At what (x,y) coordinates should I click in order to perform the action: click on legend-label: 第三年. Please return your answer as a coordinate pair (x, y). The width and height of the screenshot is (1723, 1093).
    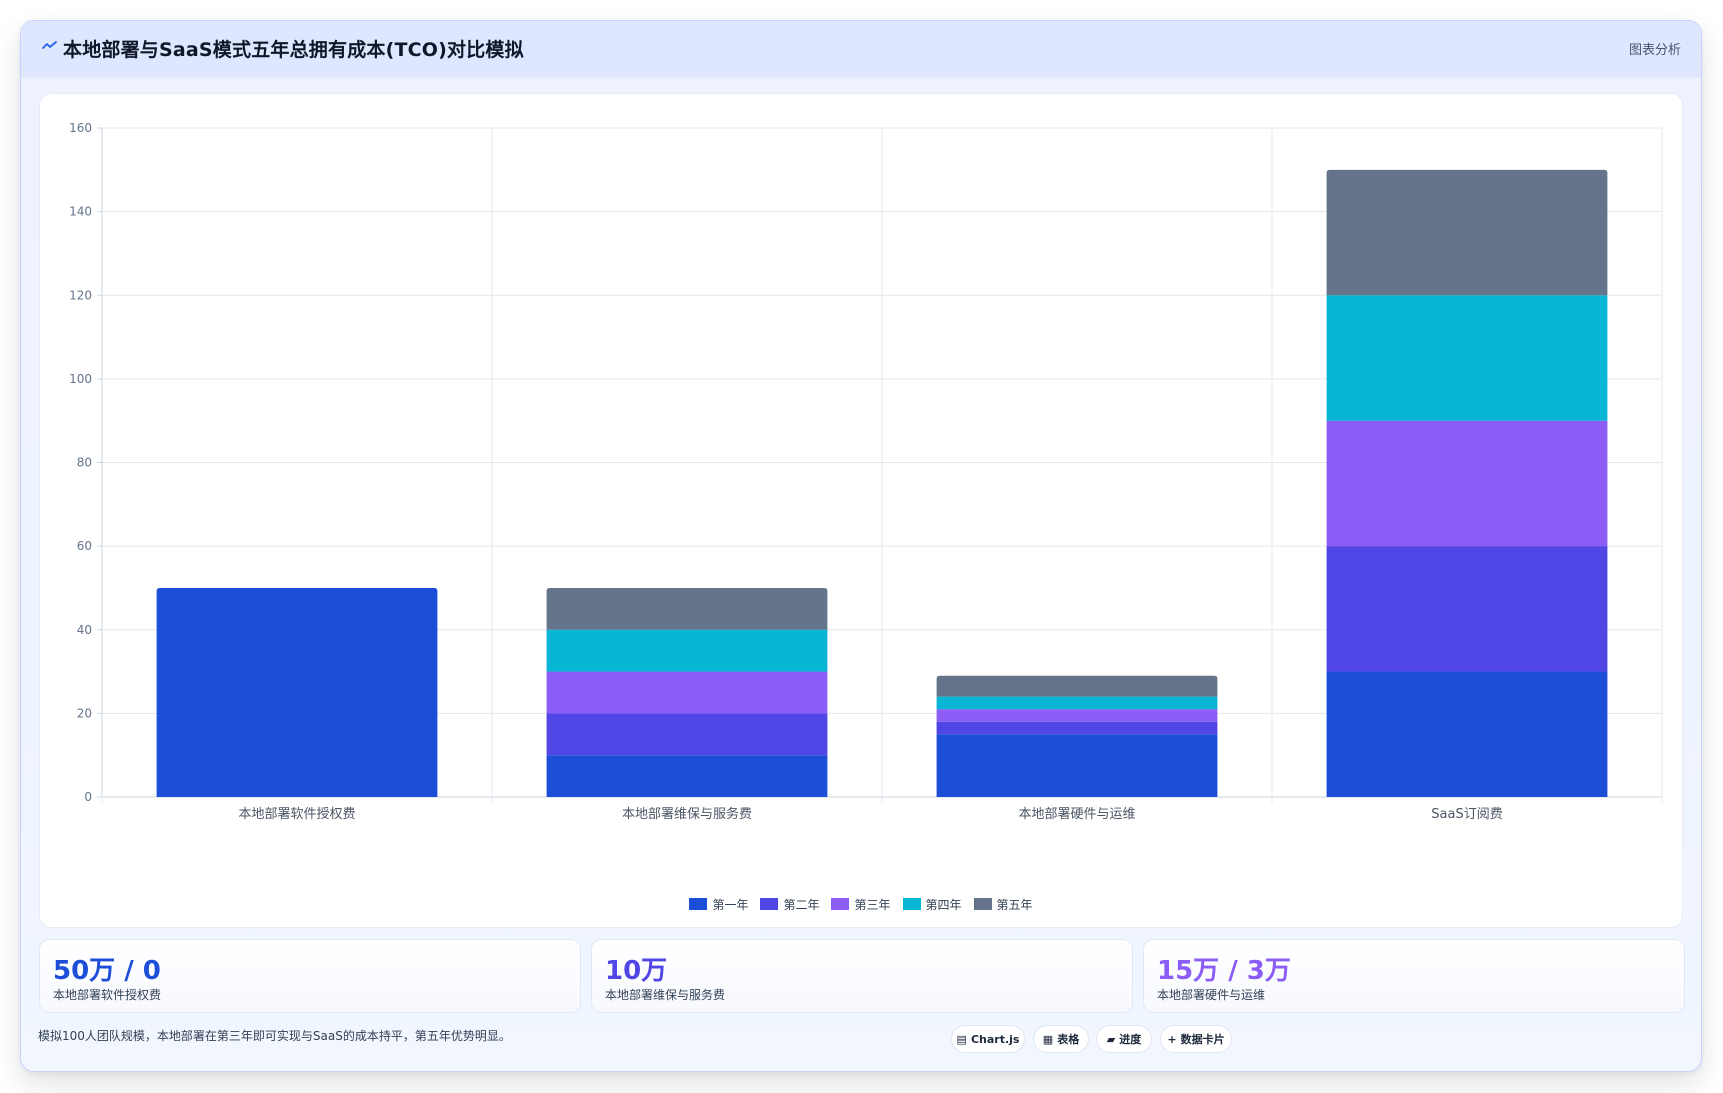
    Looking at the image, I should click on (872, 904).